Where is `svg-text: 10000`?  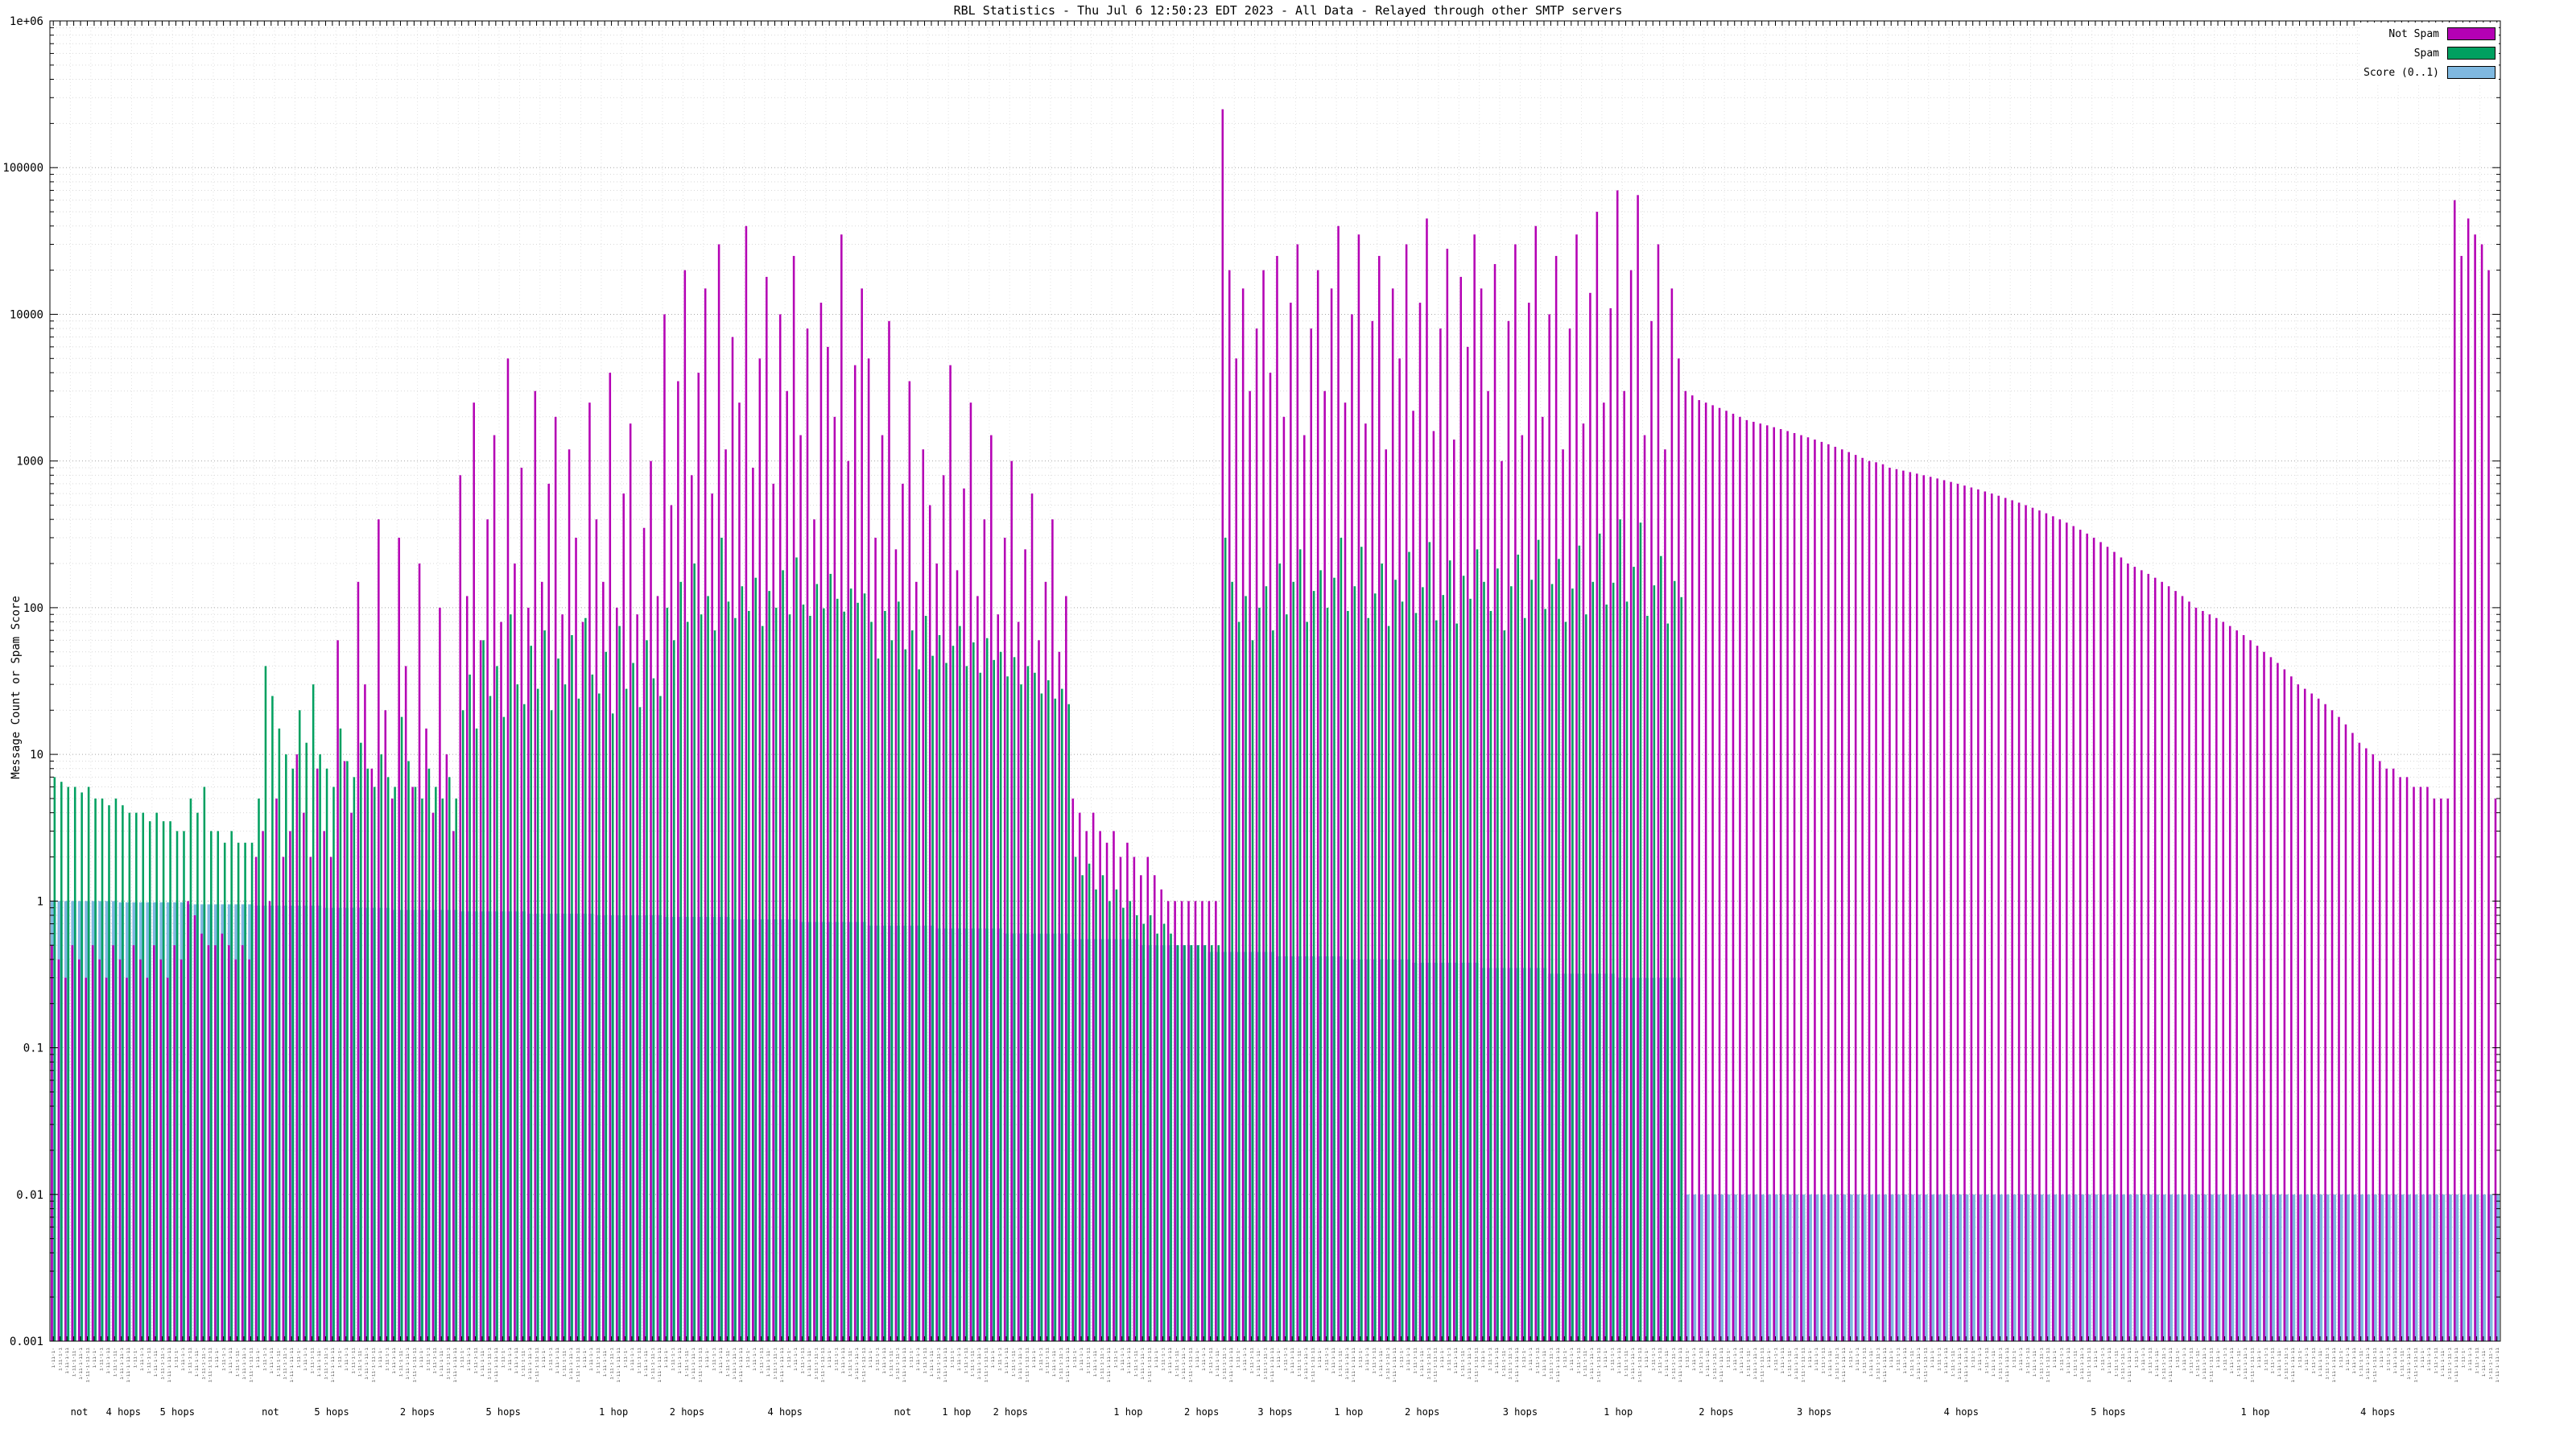 svg-text: 10000 is located at coordinates (26, 314).